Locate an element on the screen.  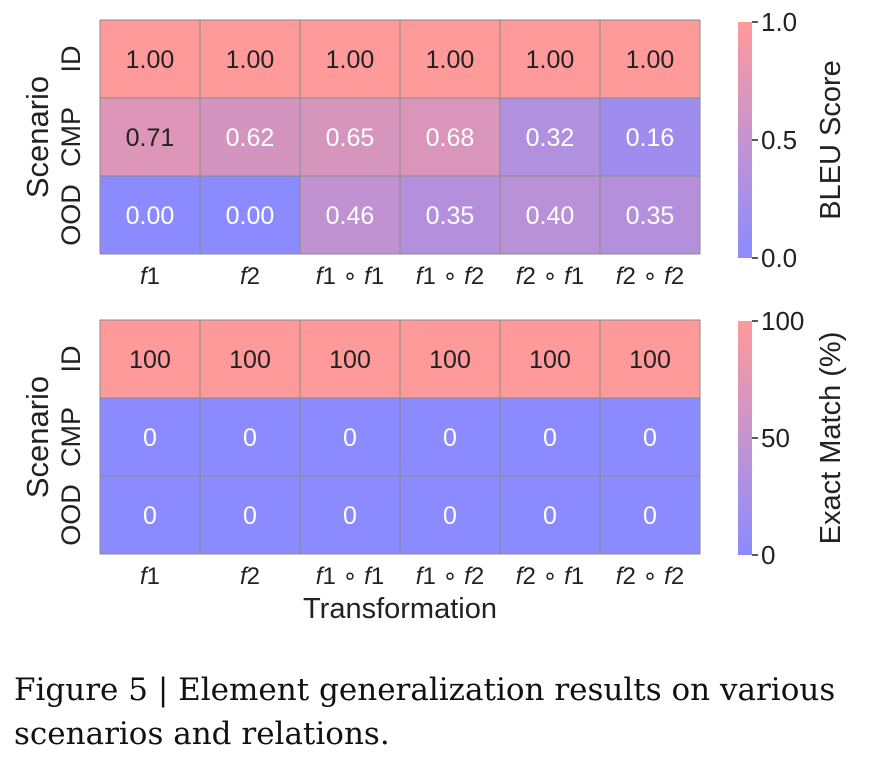
cell-value-label: 0.46 is located at coordinates (350, 216).